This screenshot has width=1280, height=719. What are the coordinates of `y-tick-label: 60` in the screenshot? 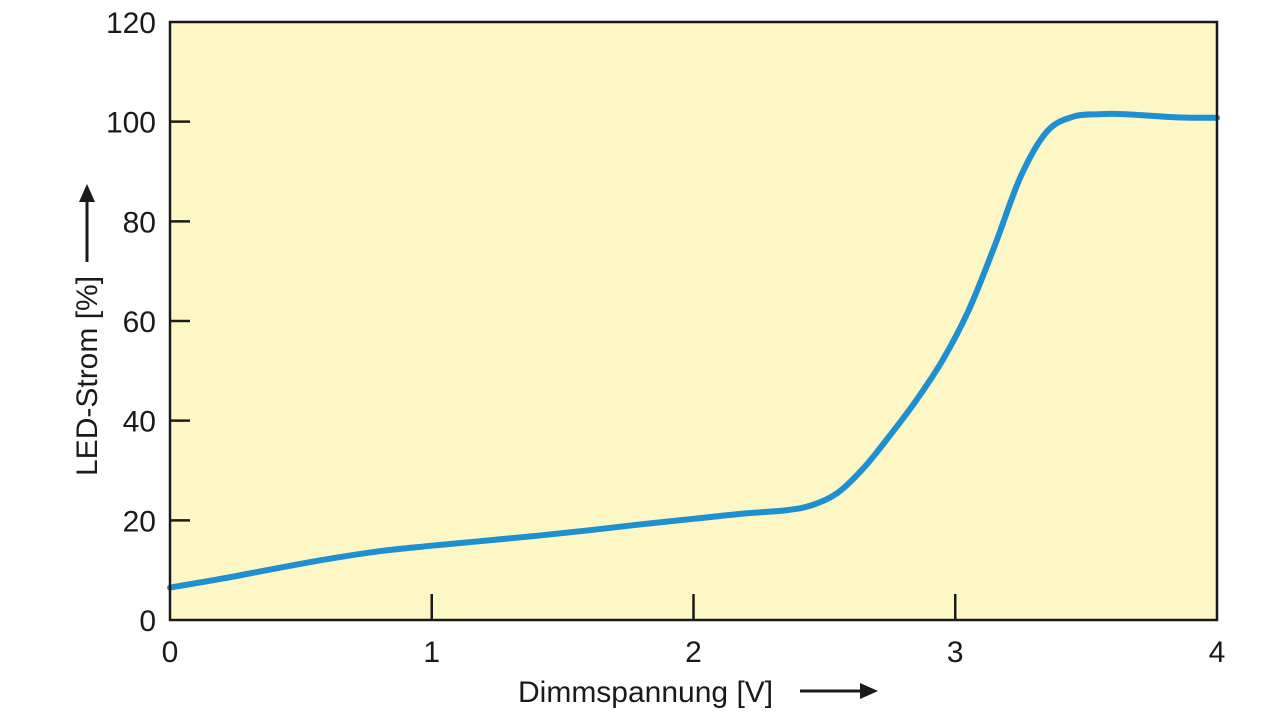 It's located at (139, 322).